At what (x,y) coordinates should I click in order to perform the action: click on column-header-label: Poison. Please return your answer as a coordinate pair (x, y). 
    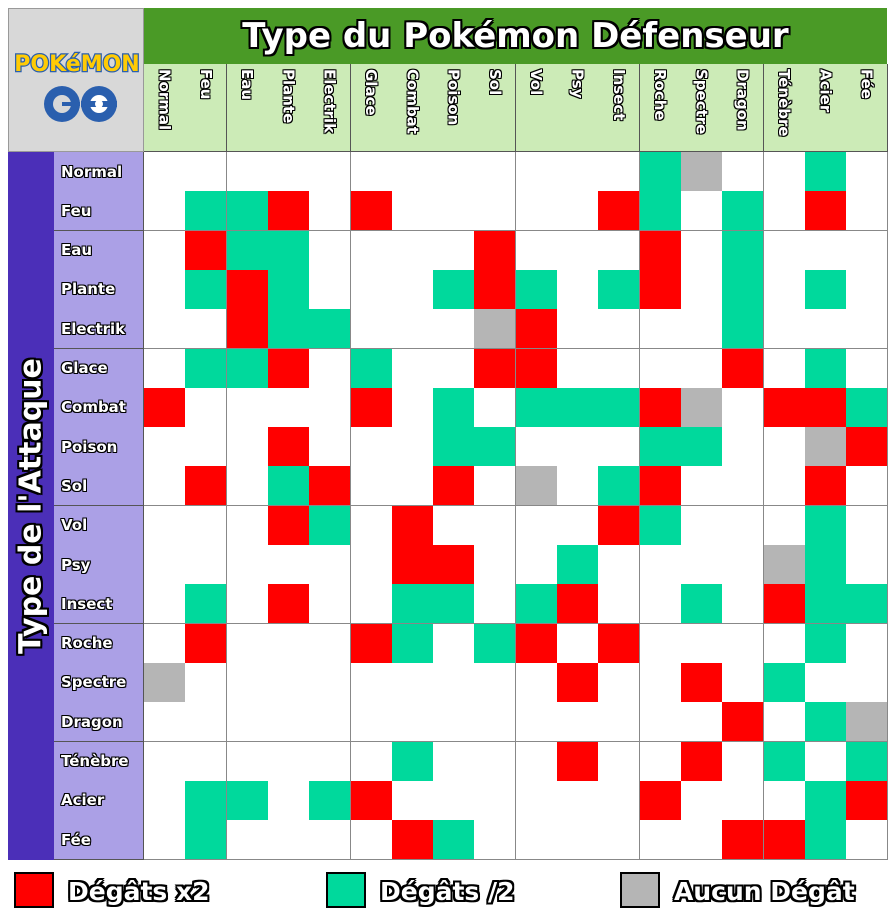
    Looking at the image, I should click on (453, 97).